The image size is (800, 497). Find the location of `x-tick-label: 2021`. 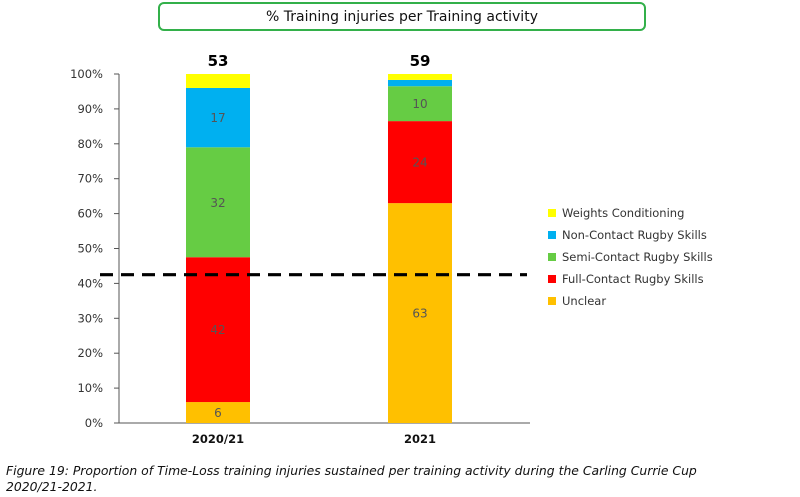

x-tick-label: 2021 is located at coordinates (420, 439).